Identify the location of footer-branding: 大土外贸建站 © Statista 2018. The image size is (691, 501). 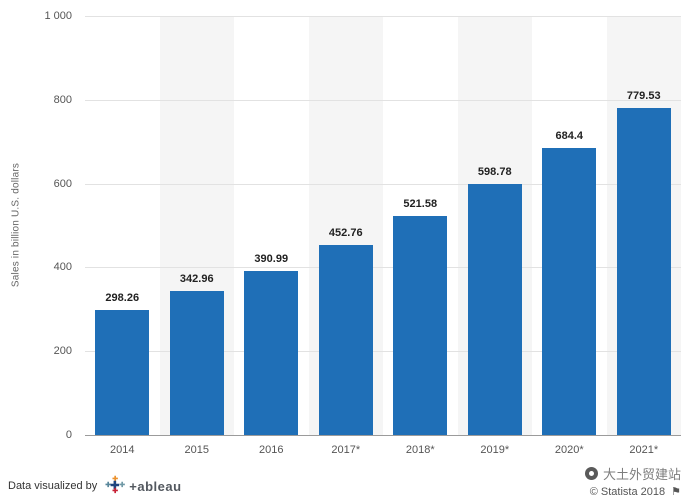
(632, 481).